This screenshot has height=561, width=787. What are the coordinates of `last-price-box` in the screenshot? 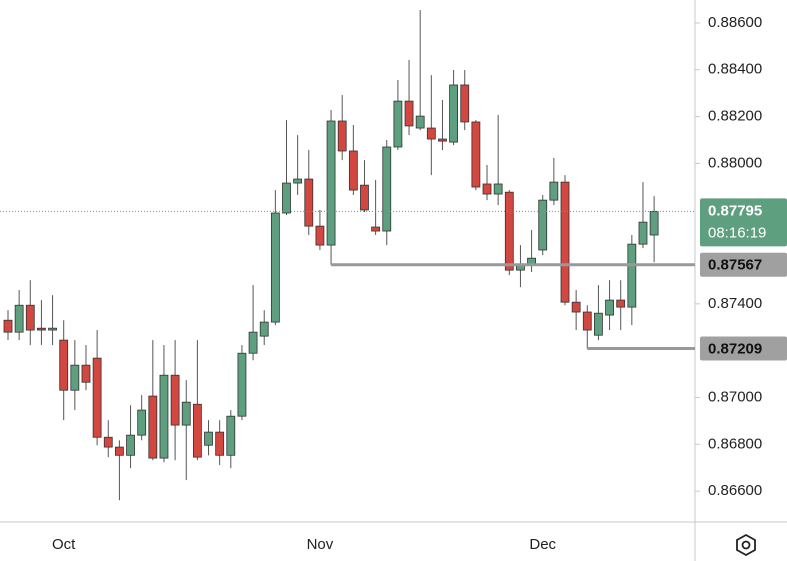 It's located at (743, 222).